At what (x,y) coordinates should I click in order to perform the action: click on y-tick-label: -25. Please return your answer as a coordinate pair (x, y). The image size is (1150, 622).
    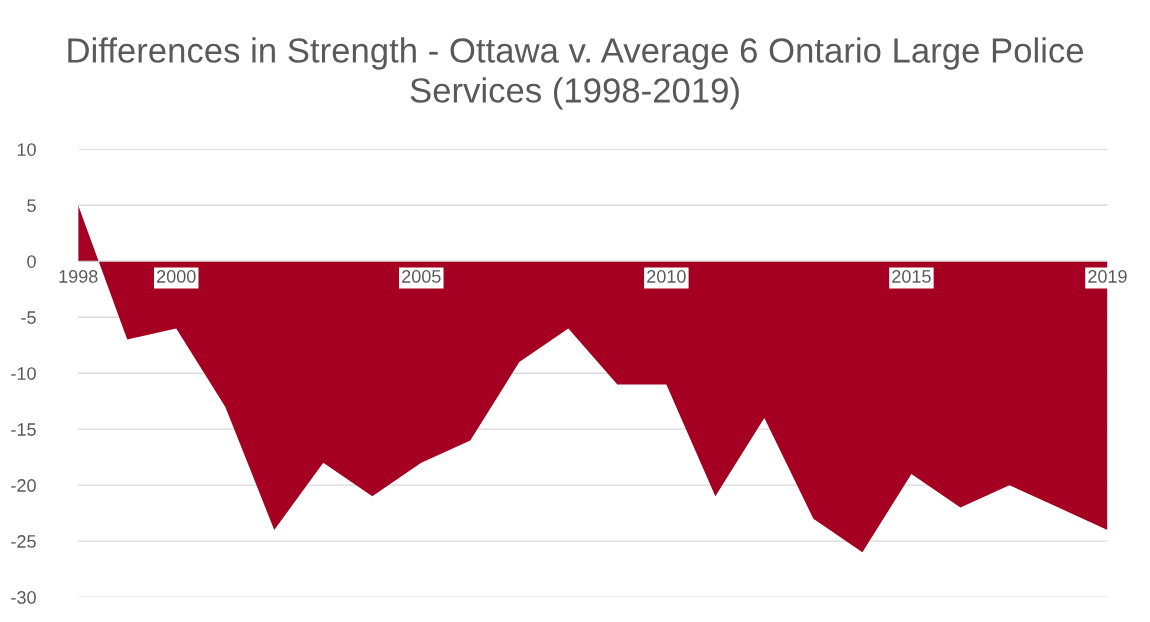
    Looking at the image, I should click on (23, 541).